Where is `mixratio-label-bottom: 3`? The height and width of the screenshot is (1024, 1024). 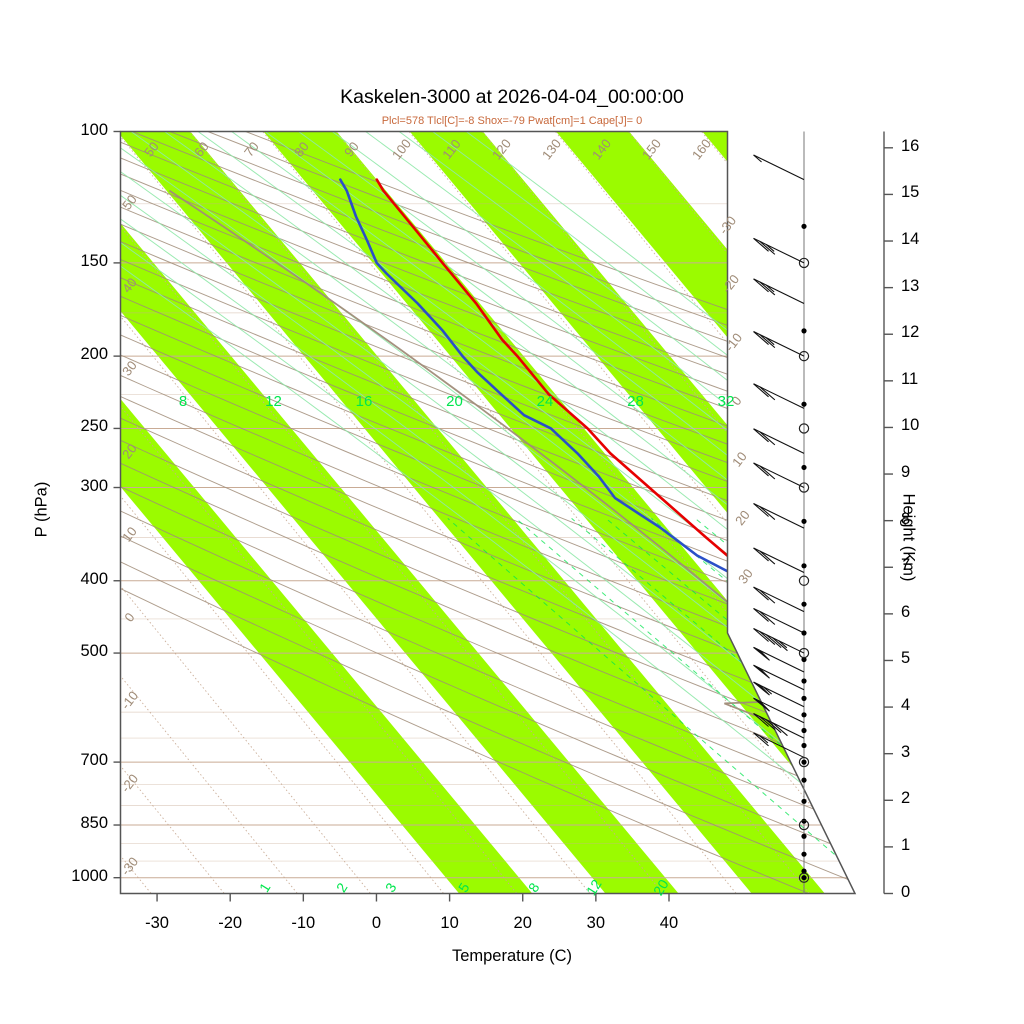 mixratio-label-bottom: 3 is located at coordinates (391, 887).